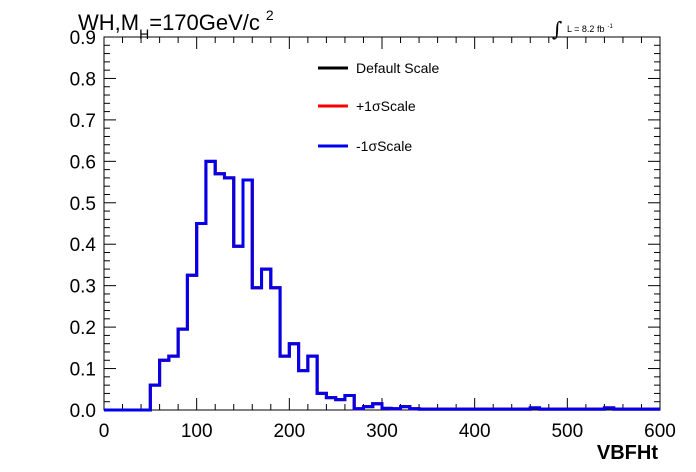 The width and height of the screenshot is (696, 472). What do you see at coordinates (585, 29) in the screenshot?
I see `luminosity-text: L = 8.2 fb` at bounding box center [585, 29].